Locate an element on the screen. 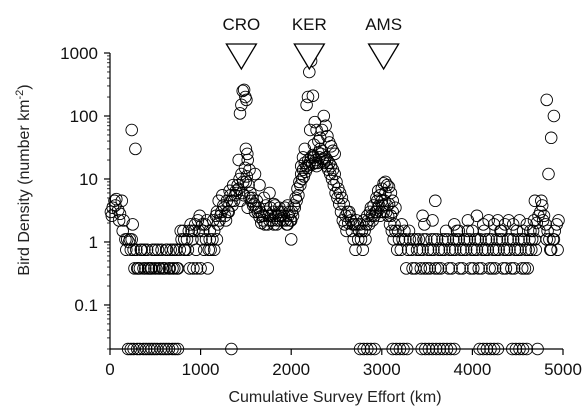 The image size is (586, 411). x-tick-label: 3000 is located at coordinates (382, 369).